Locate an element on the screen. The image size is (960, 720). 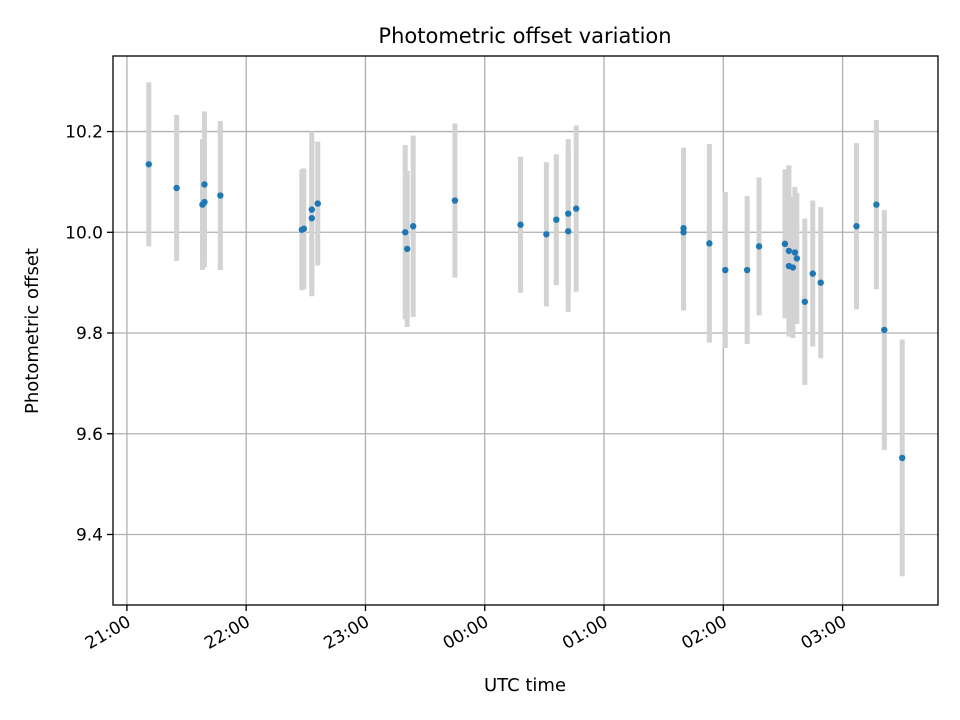
y-tick-label: 9.6 is located at coordinates (89, 435).